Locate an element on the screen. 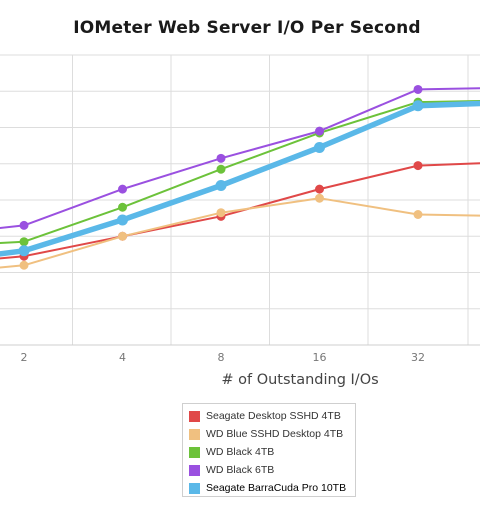 The width and height of the screenshot is (480, 520). legend-item: WD Black 6TB is located at coordinates (272, 470).